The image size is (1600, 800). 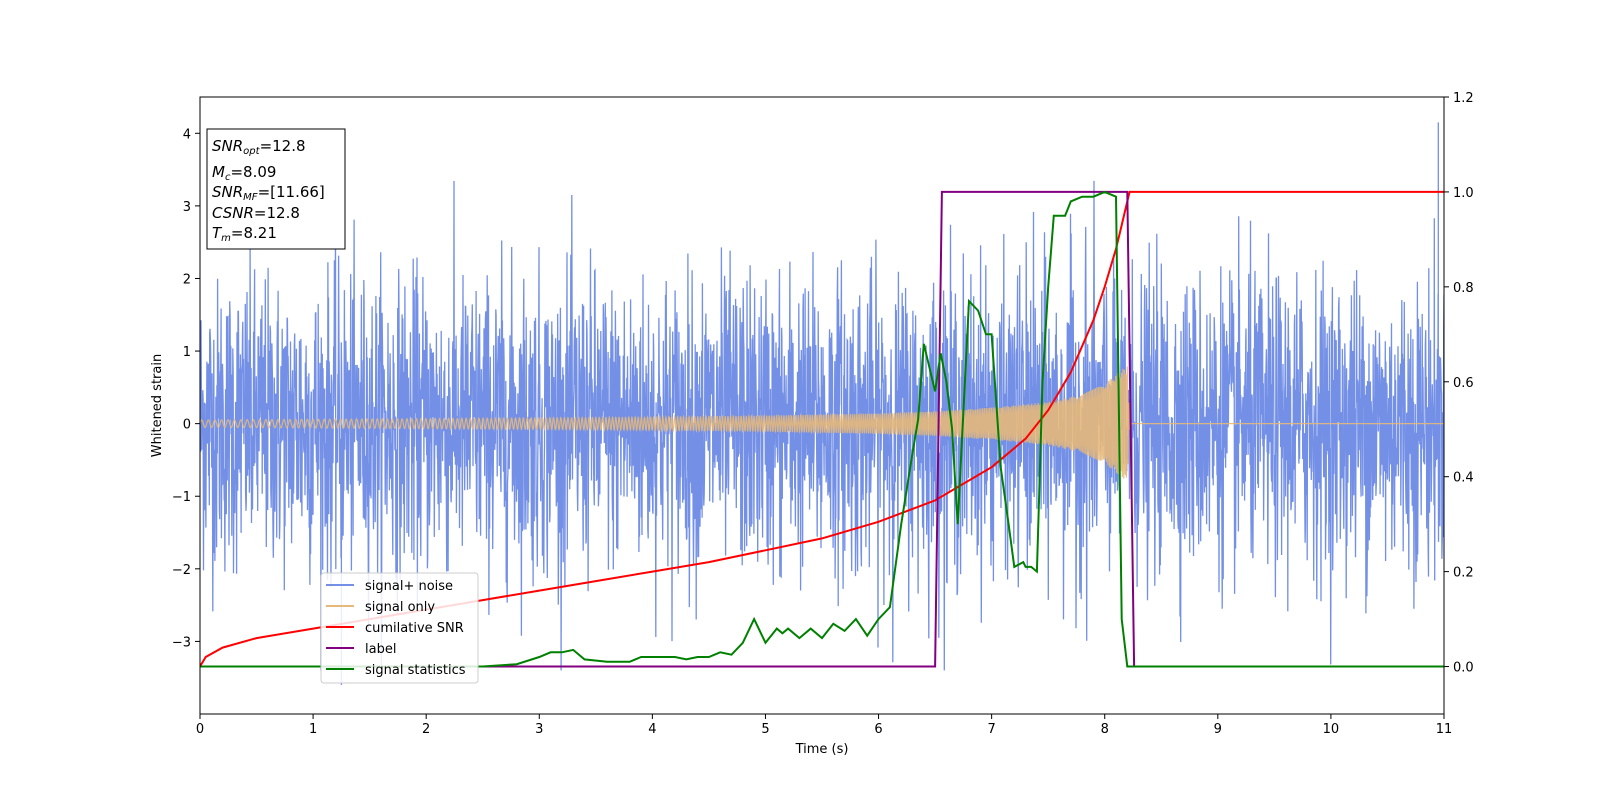 I want to click on x-tick-label: 7, so click(x=991, y=729).